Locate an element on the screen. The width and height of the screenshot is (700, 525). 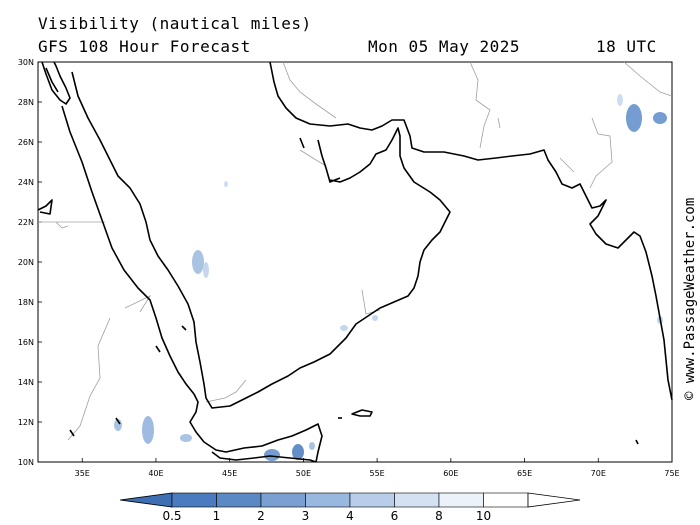
latitude-label: 24N is located at coordinates (26, 182).